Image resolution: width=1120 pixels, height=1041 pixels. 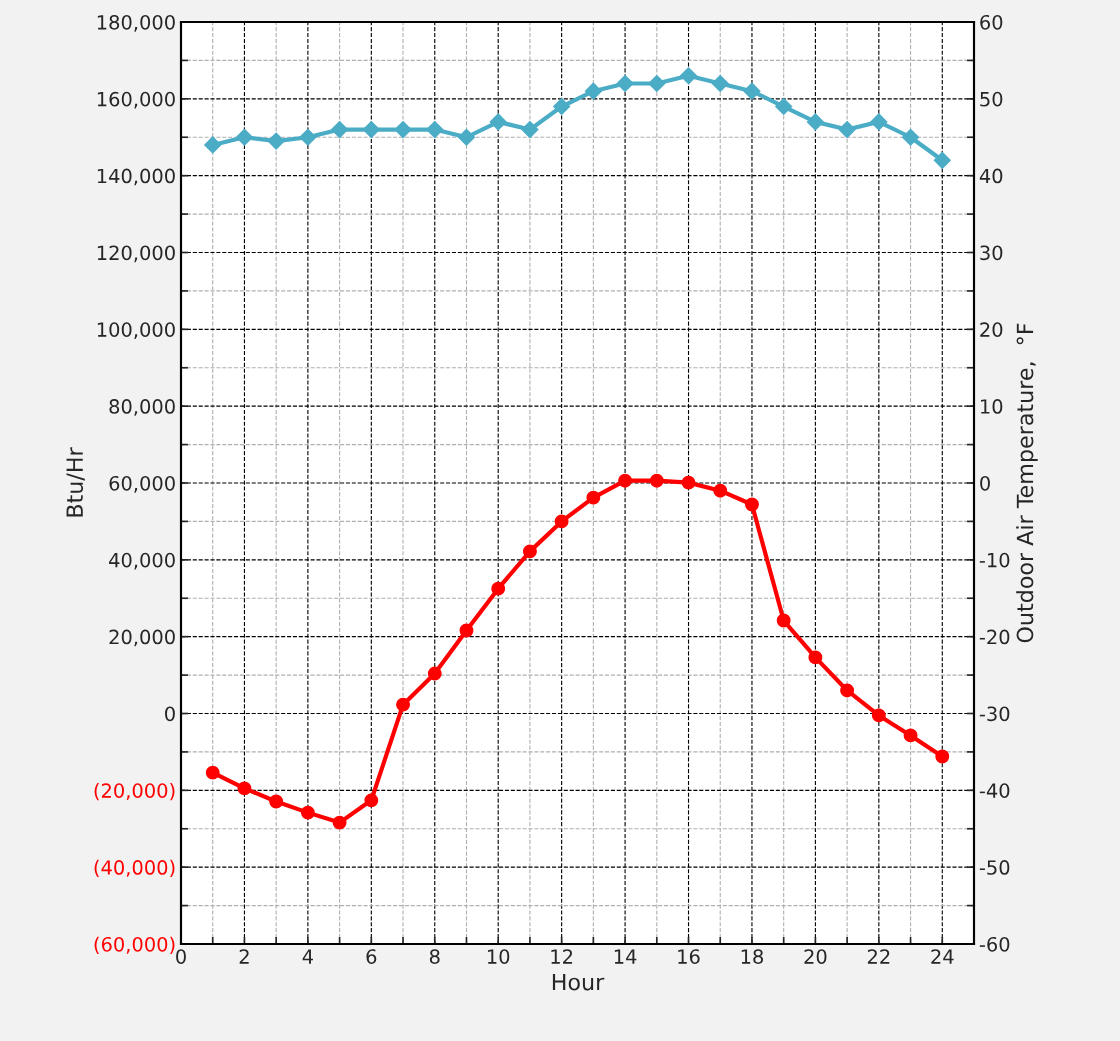 I want to click on y-tick-label: 80,000, so click(x=142, y=407).